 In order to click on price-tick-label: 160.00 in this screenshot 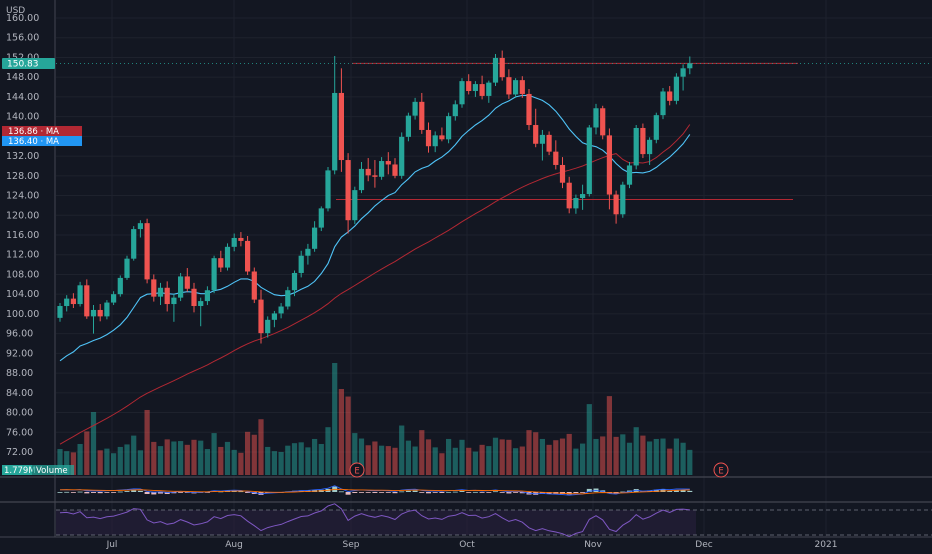, I will do `click(22, 18)`.